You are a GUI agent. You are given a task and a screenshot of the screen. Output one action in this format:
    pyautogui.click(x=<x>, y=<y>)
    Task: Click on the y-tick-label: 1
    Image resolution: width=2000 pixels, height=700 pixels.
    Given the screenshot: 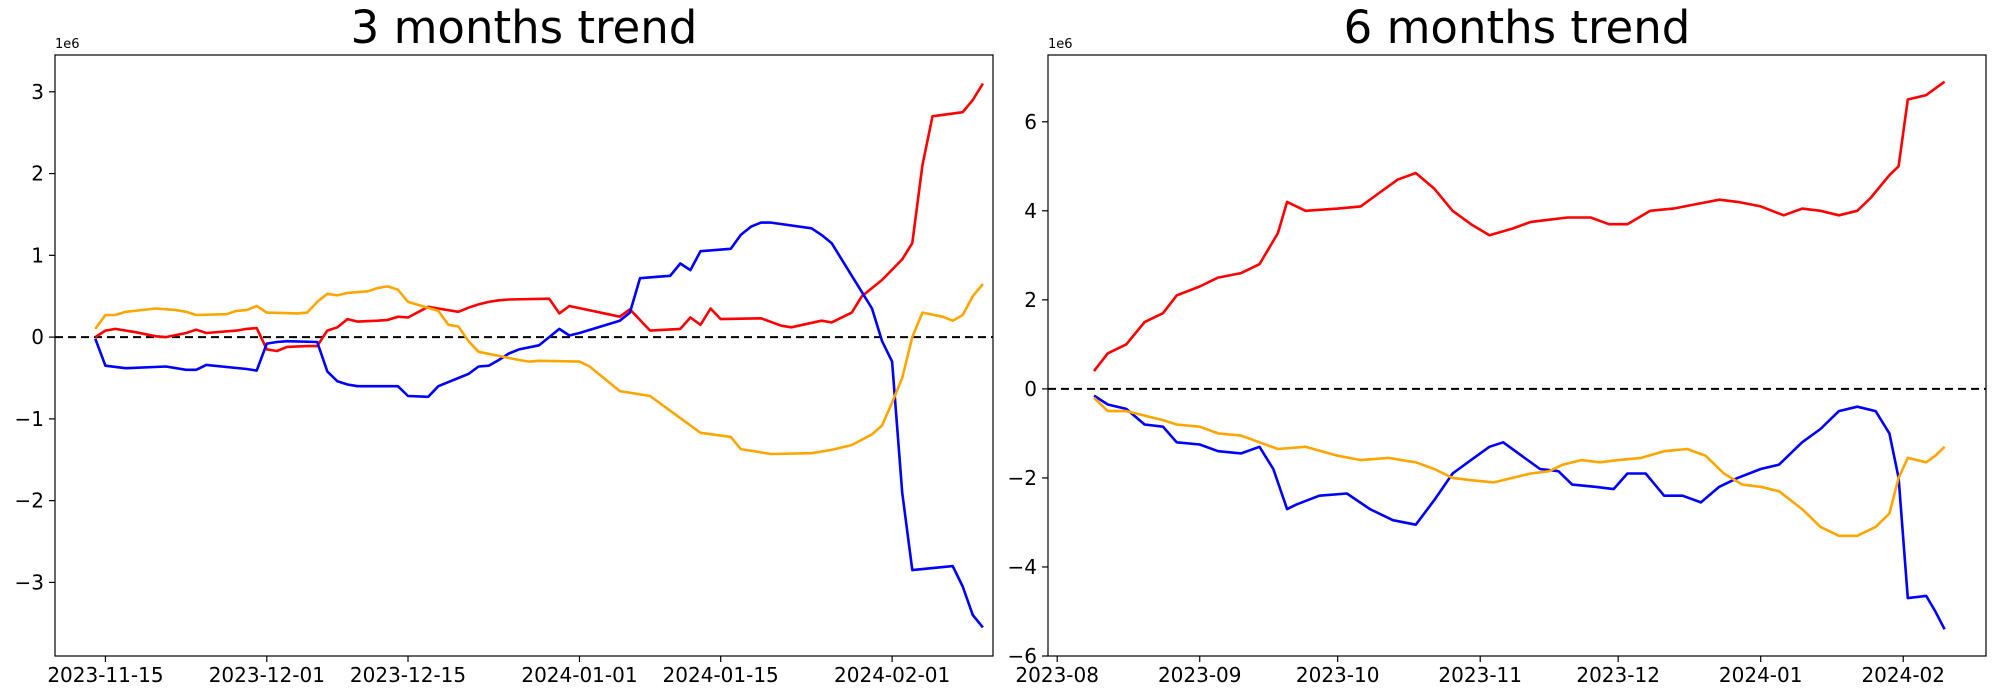 What is the action you would take?
    pyautogui.click(x=37, y=255)
    